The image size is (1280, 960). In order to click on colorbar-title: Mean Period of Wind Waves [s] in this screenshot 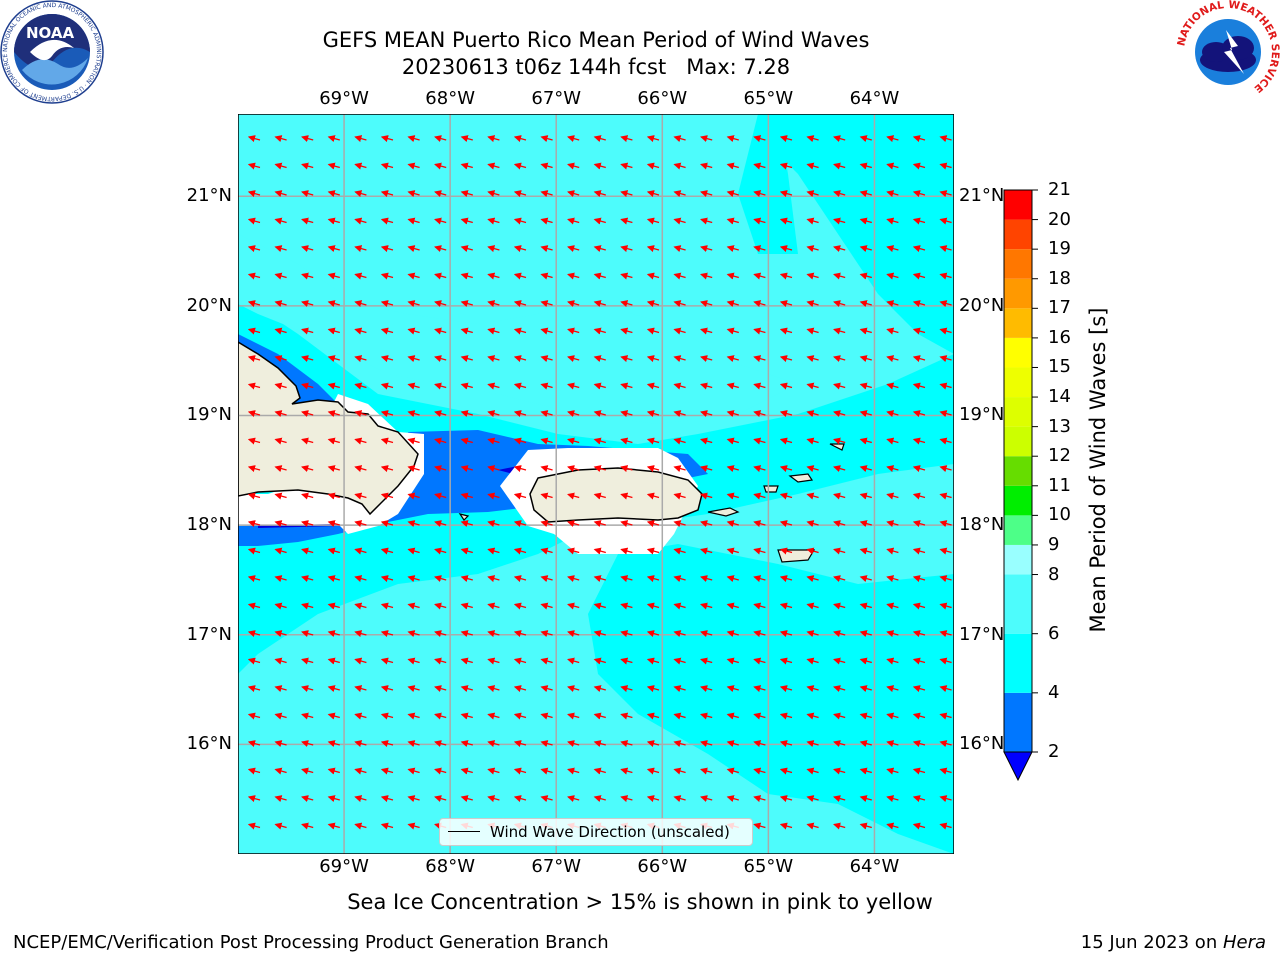, I will do `click(1098, 470)`.